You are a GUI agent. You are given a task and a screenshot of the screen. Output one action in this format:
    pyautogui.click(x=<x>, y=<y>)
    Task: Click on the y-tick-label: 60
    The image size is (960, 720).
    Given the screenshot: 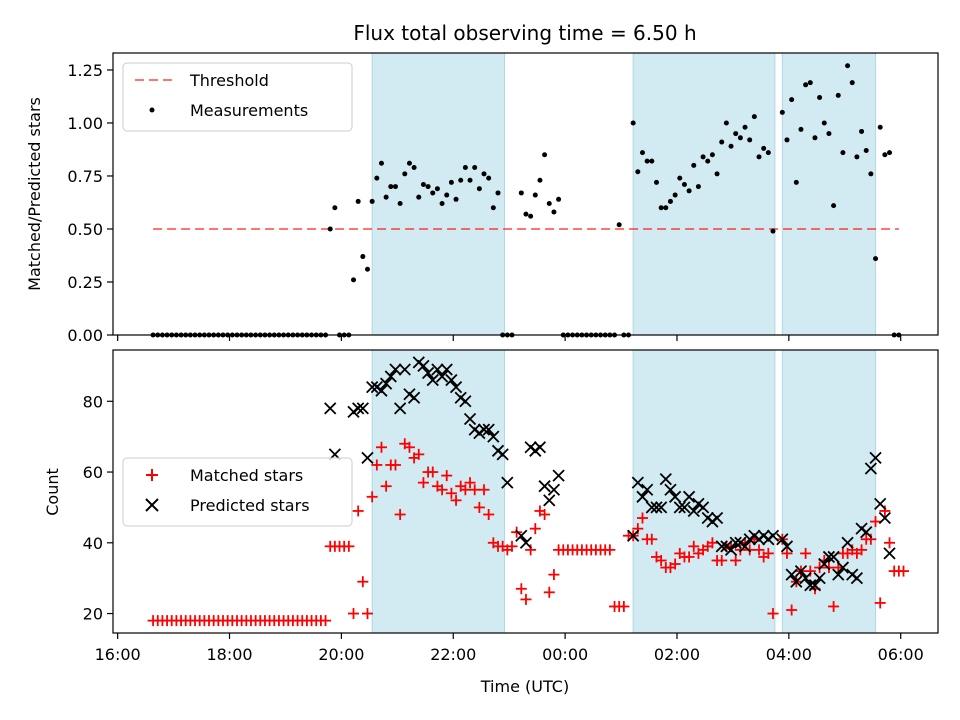 What is the action you would take?
    pyautogui.click(x=93, y=472)
    